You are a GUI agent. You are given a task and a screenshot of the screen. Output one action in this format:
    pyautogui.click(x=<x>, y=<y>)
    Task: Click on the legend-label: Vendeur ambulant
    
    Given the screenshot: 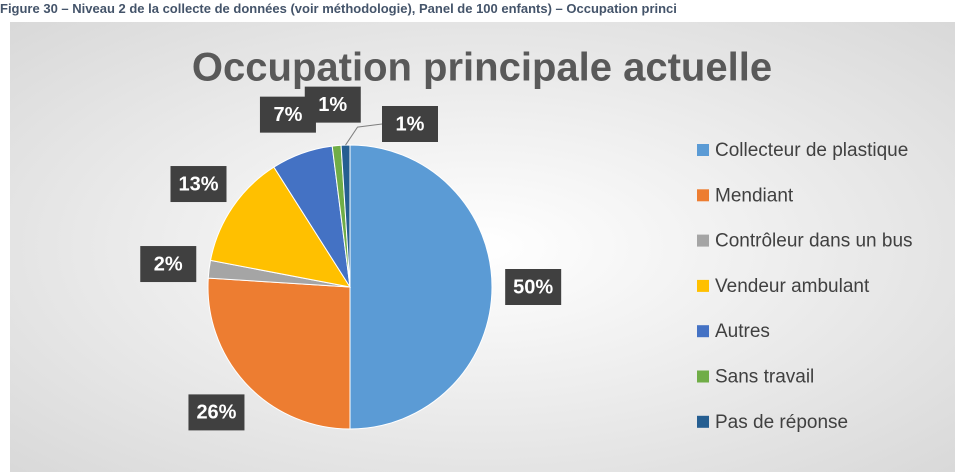 What is the action you would take?
    pyautogui.click(x=792, y=286)
    